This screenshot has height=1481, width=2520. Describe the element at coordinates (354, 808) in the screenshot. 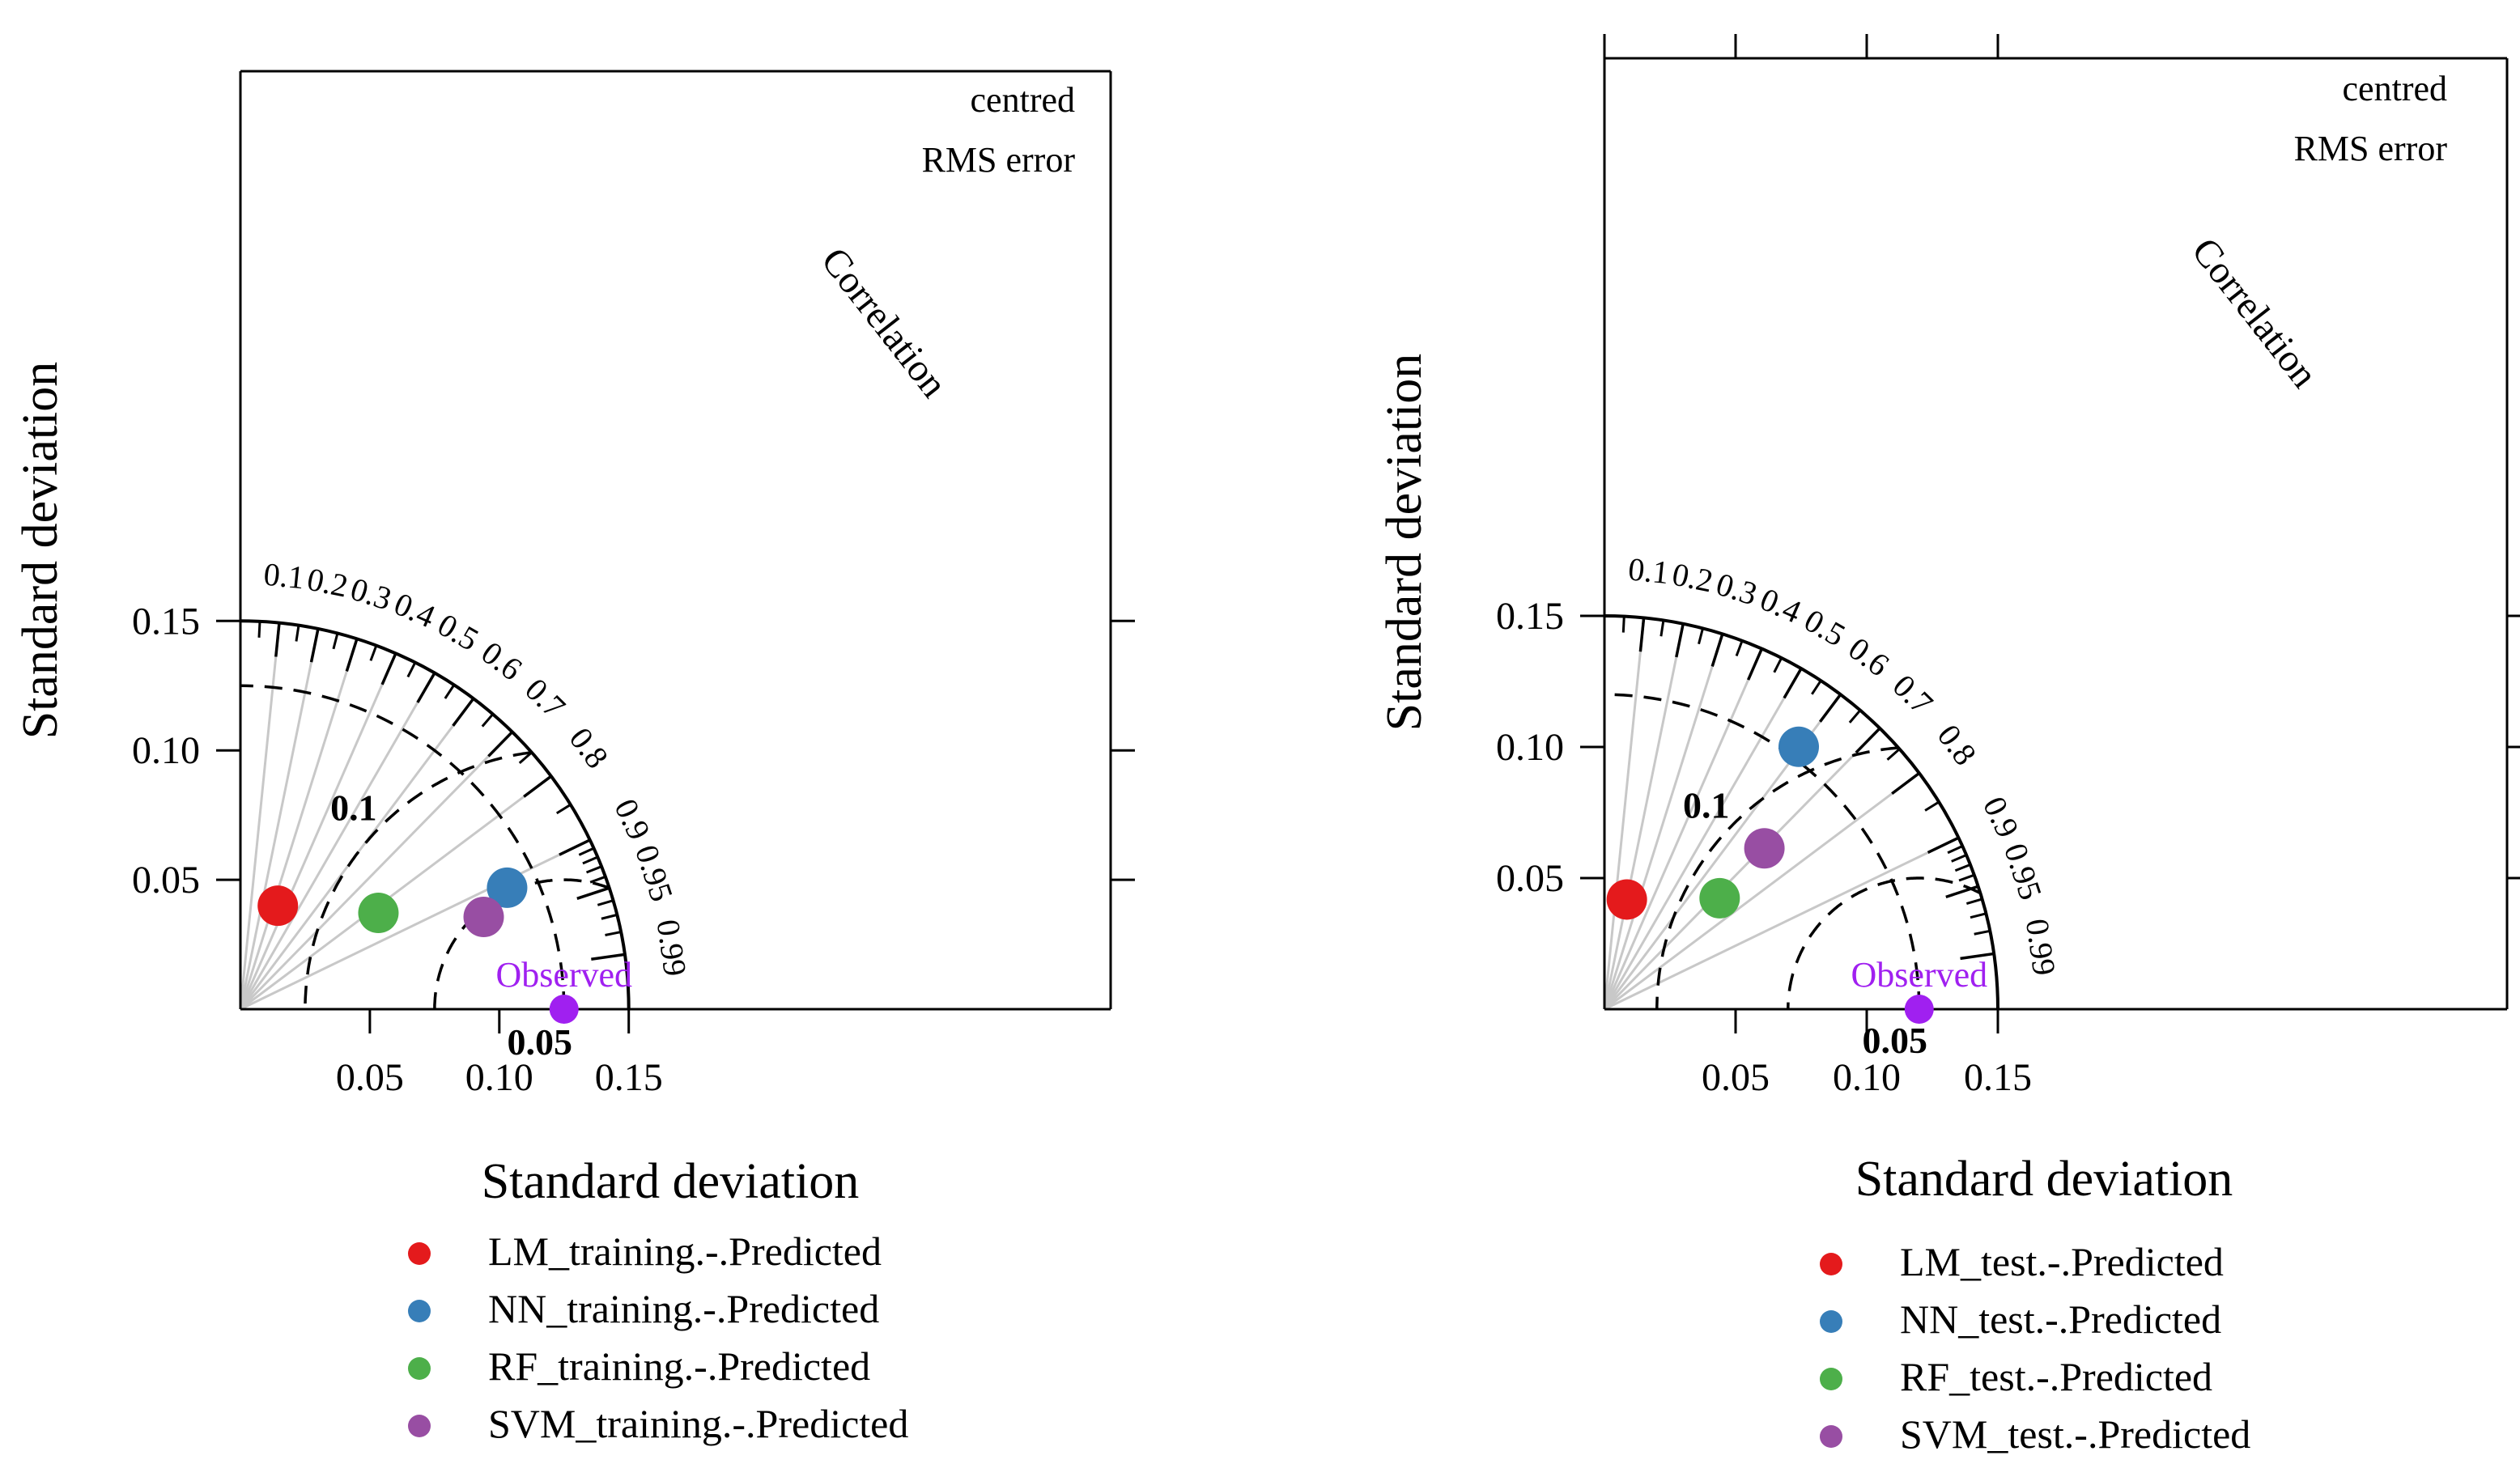

I see `rms-label-0.1: 0.1` at that location.